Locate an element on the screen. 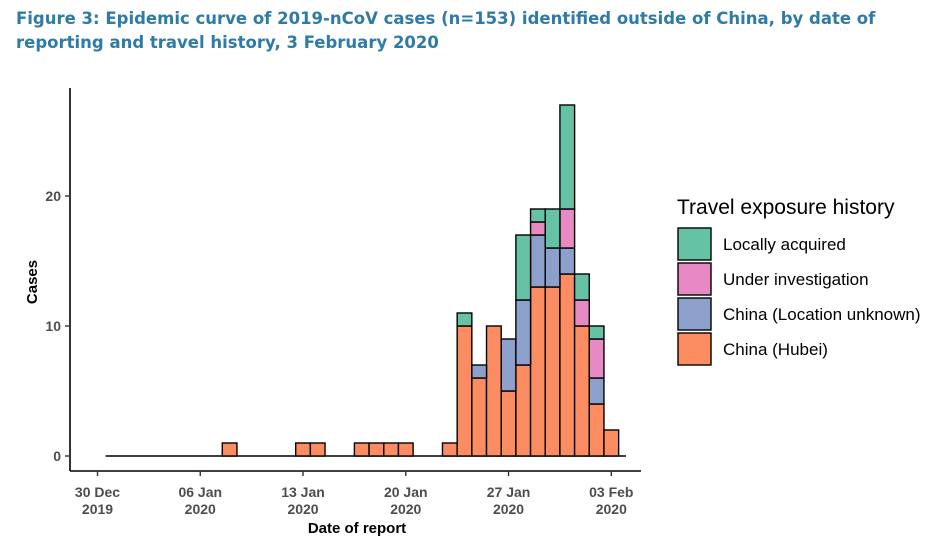 Image resolution: width=947 pixels, height=553 pixels. x-tick-label: 30 Dec is located at coordinates (97, 492).